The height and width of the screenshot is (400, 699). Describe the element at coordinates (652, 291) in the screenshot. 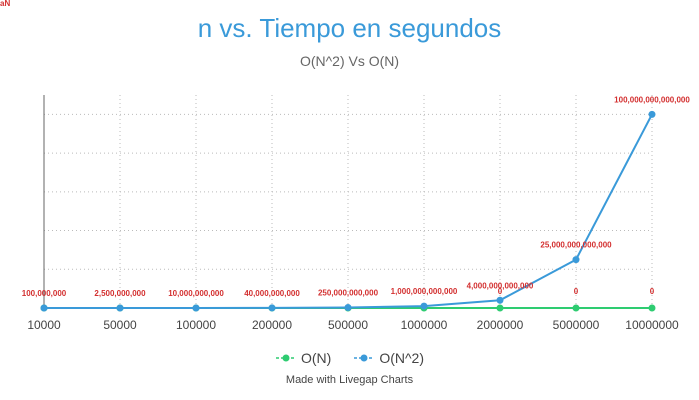

I see `series-0-data-label-8: 0` at that location.